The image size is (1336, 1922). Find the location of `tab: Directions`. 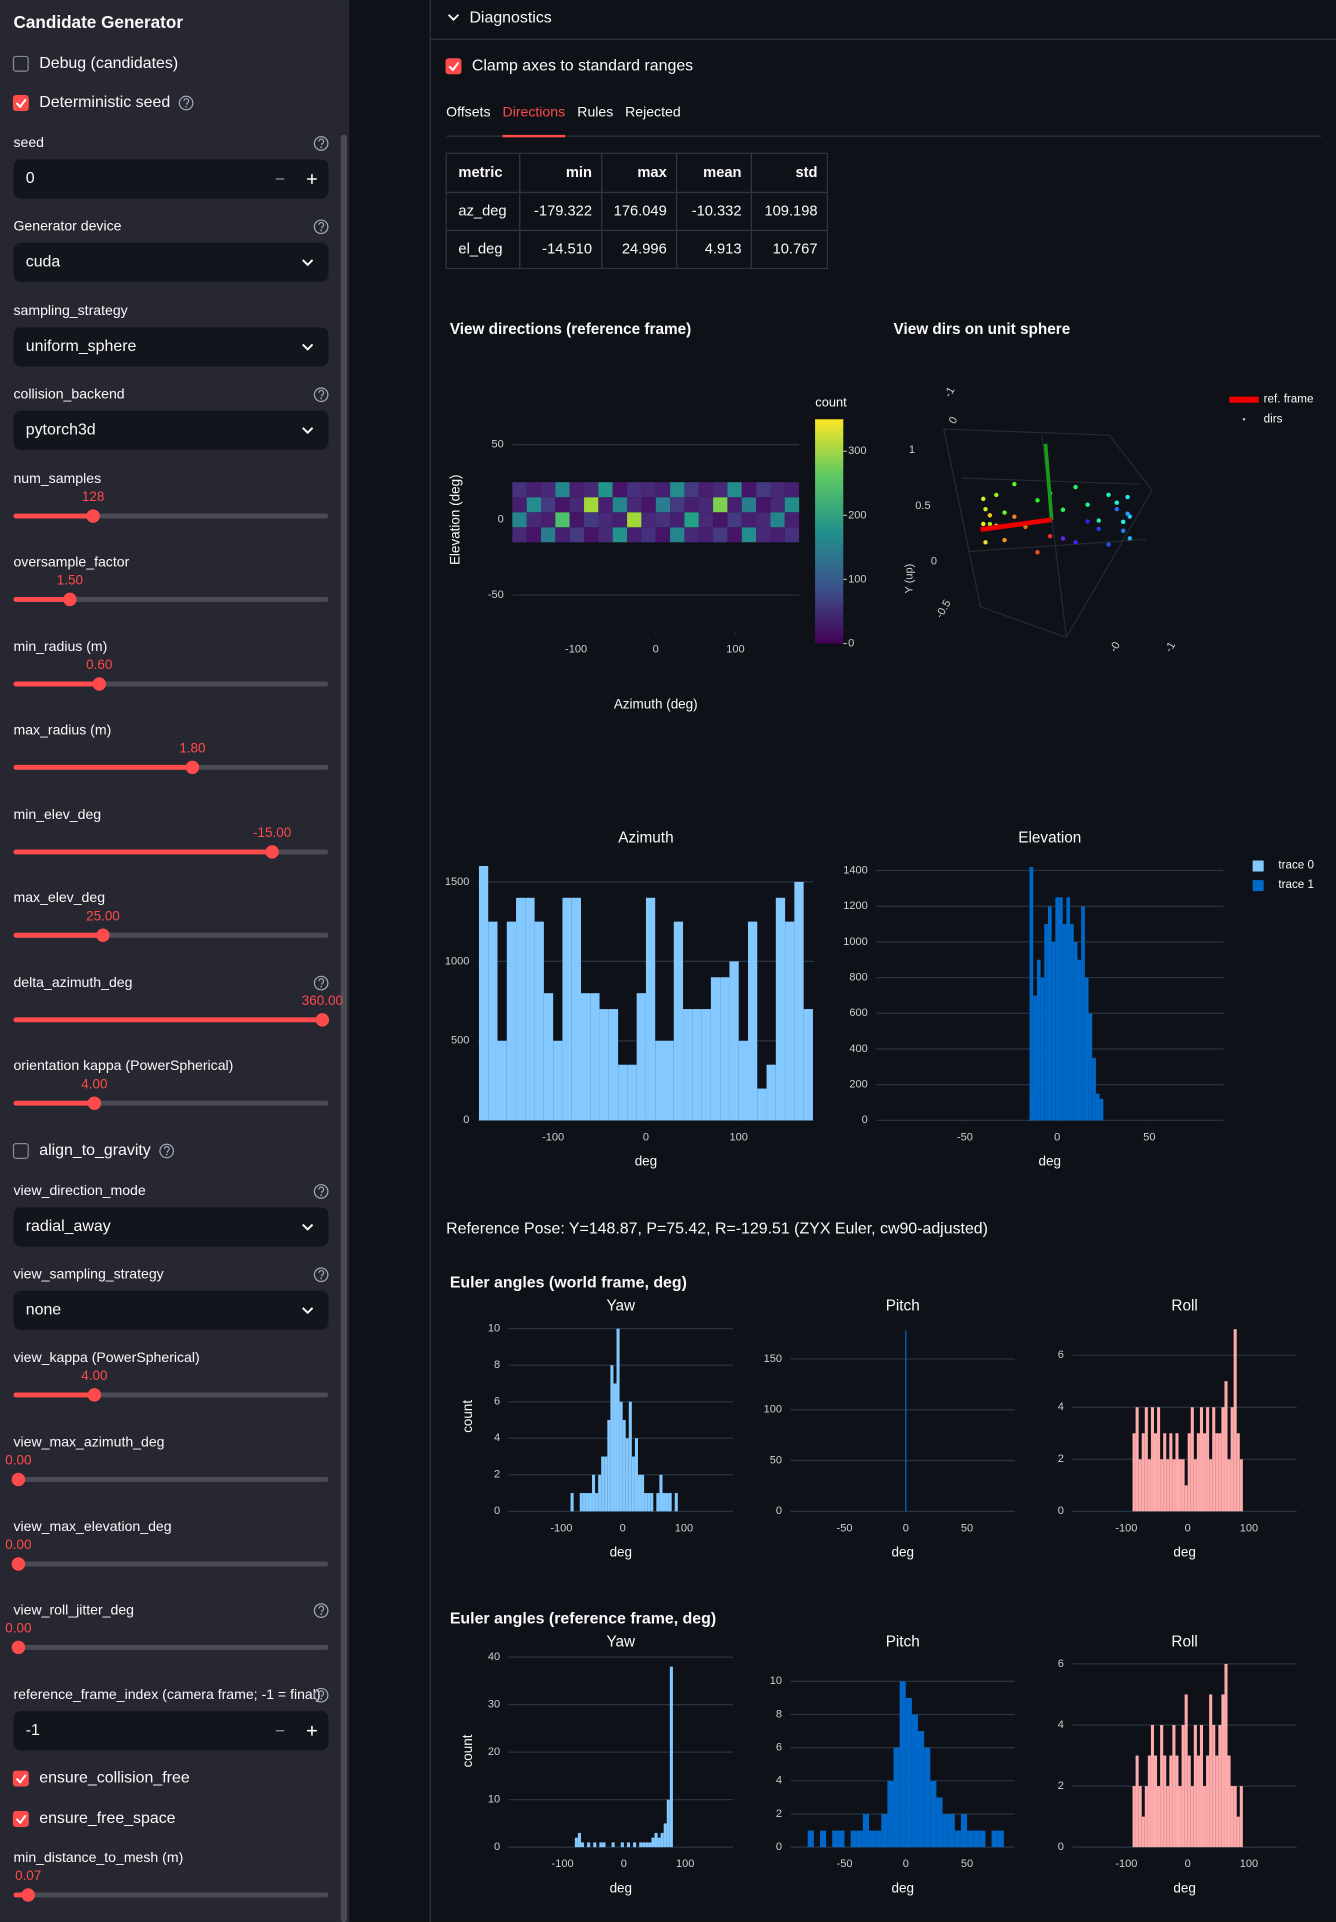

tab: Directions is located at coordinates (534, 112).